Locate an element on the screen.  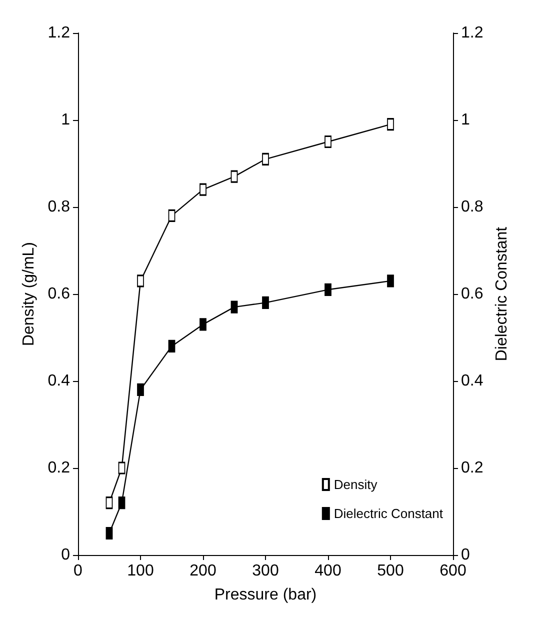
y-tick-label: 0.8 is located at coordinates (59, 207).